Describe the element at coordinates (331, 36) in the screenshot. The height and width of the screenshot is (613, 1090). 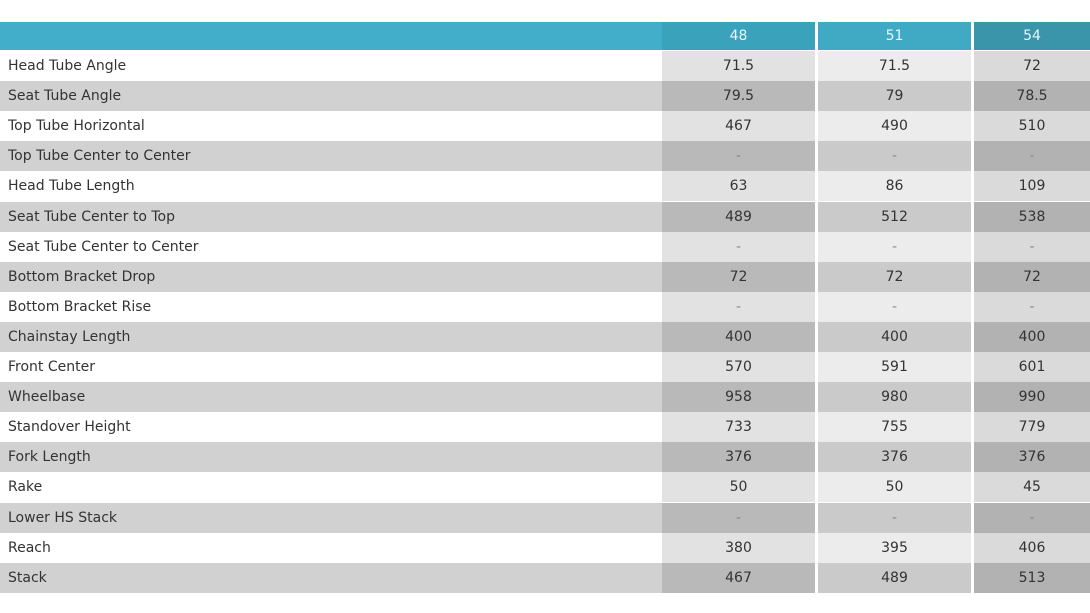
I see `header-row-bg` at that location.